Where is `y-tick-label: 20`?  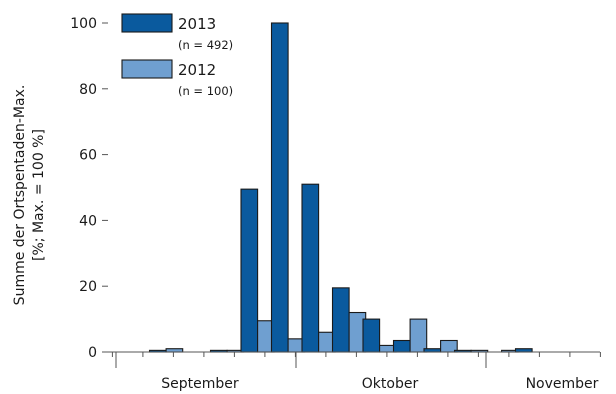
y-tick-label: 20 is located at coordinates (88, 287).